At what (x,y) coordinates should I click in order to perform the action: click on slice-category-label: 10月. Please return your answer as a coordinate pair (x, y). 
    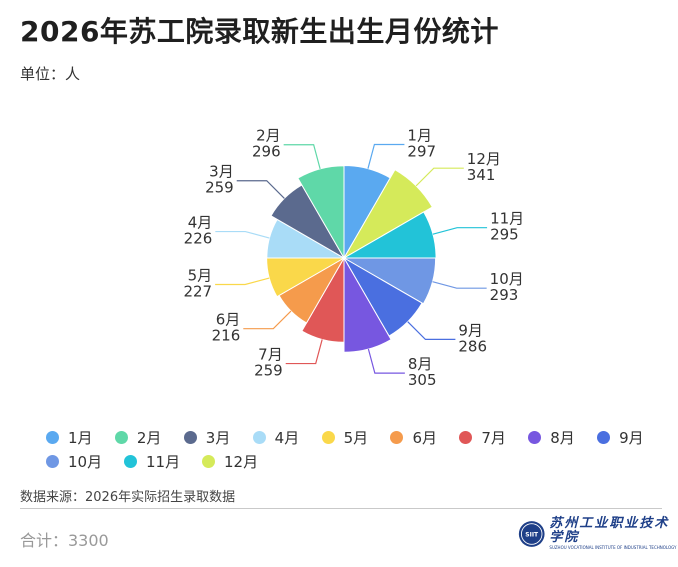
    Looking at the image, I should click on (507, 279).